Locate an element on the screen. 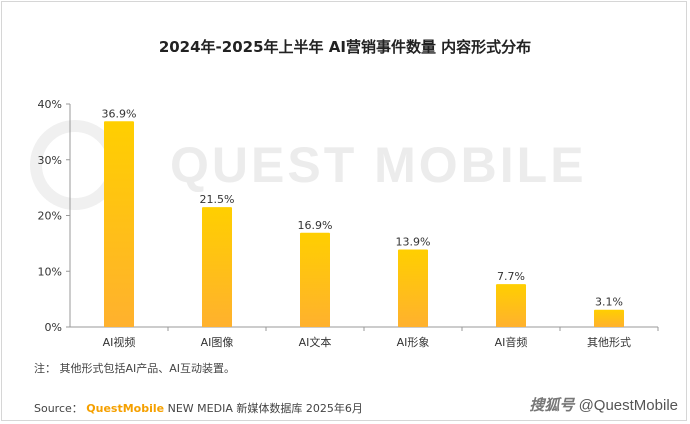  watermark-text: QUEST MOBILE is located at coordinates (378, 165).